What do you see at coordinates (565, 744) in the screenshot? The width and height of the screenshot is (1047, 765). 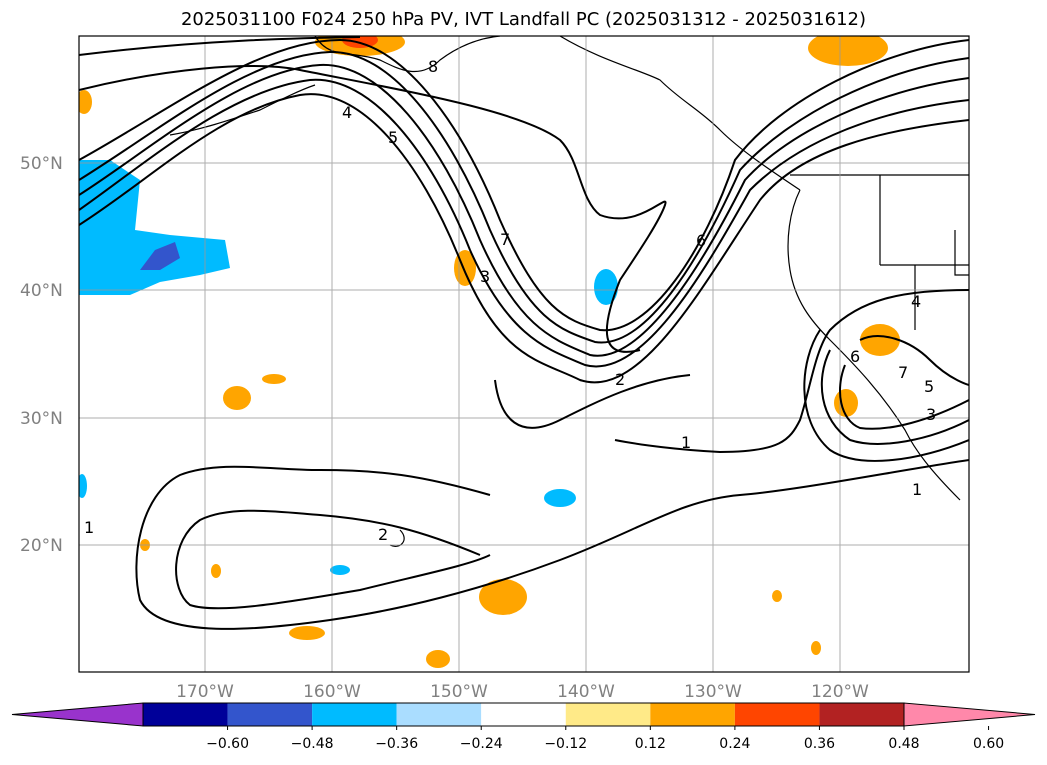 I see `colorbar-tick-label: −0.12` at bounding box center [565, 744].